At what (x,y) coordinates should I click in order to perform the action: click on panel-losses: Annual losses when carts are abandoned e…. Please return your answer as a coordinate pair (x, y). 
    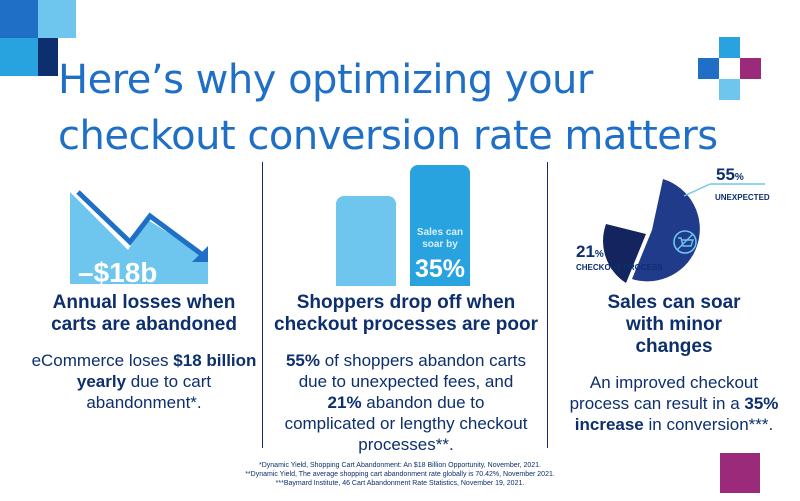
    Looking at the image, I should click on (144, 352).